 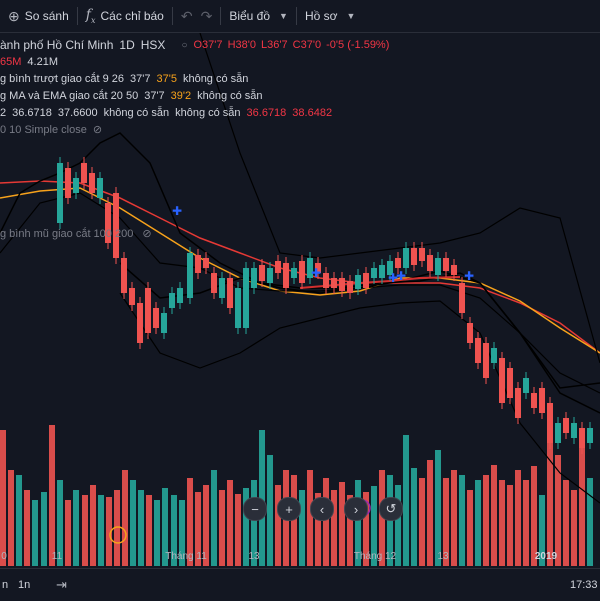 I want to click on interval-label: 1D, so click(x=127, y=45).